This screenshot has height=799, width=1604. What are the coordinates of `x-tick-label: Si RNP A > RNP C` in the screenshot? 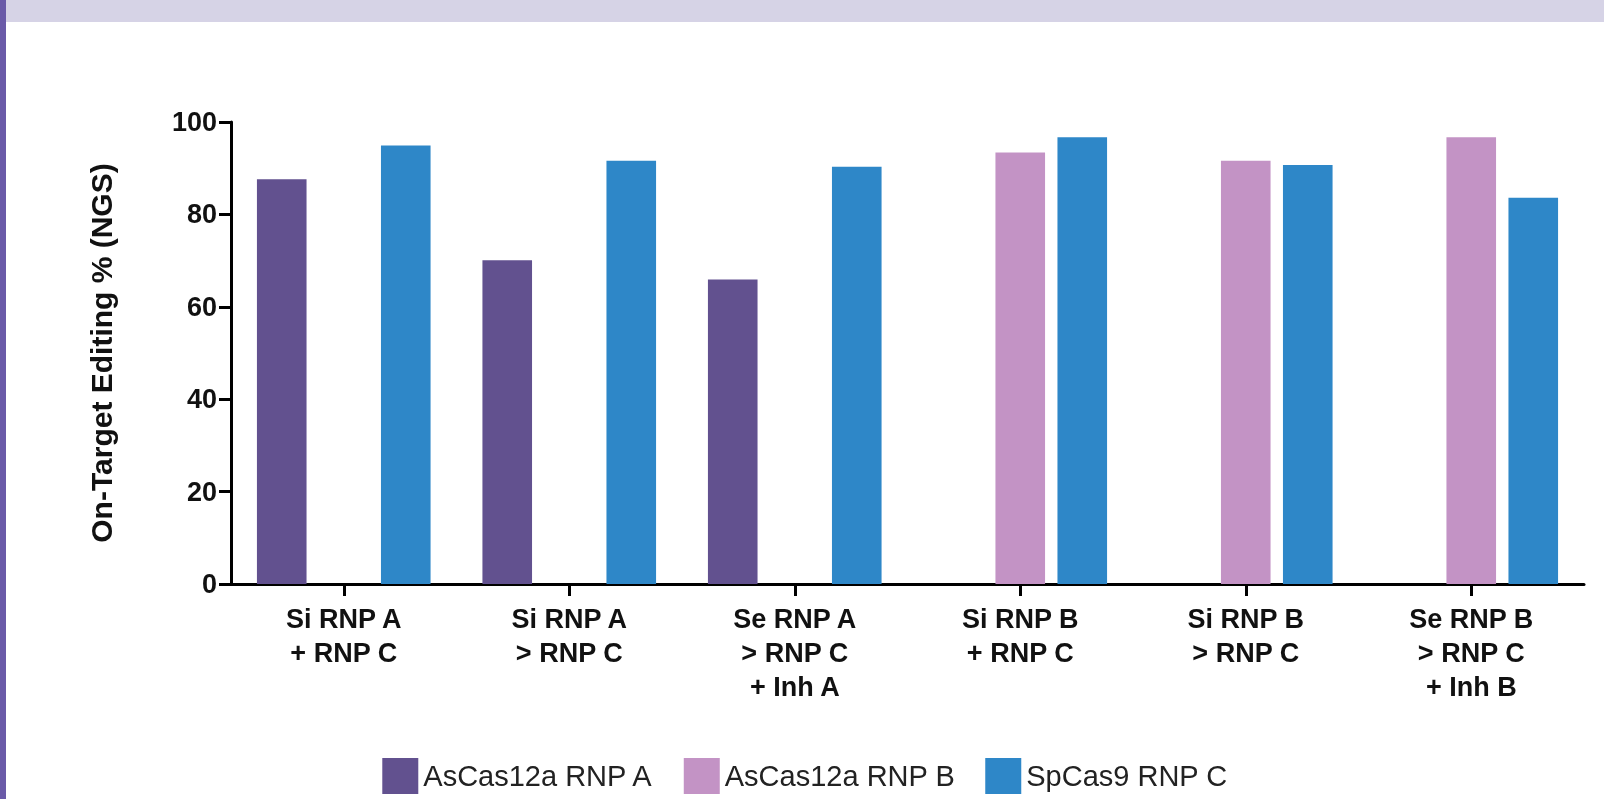 It's located at (569, 636).